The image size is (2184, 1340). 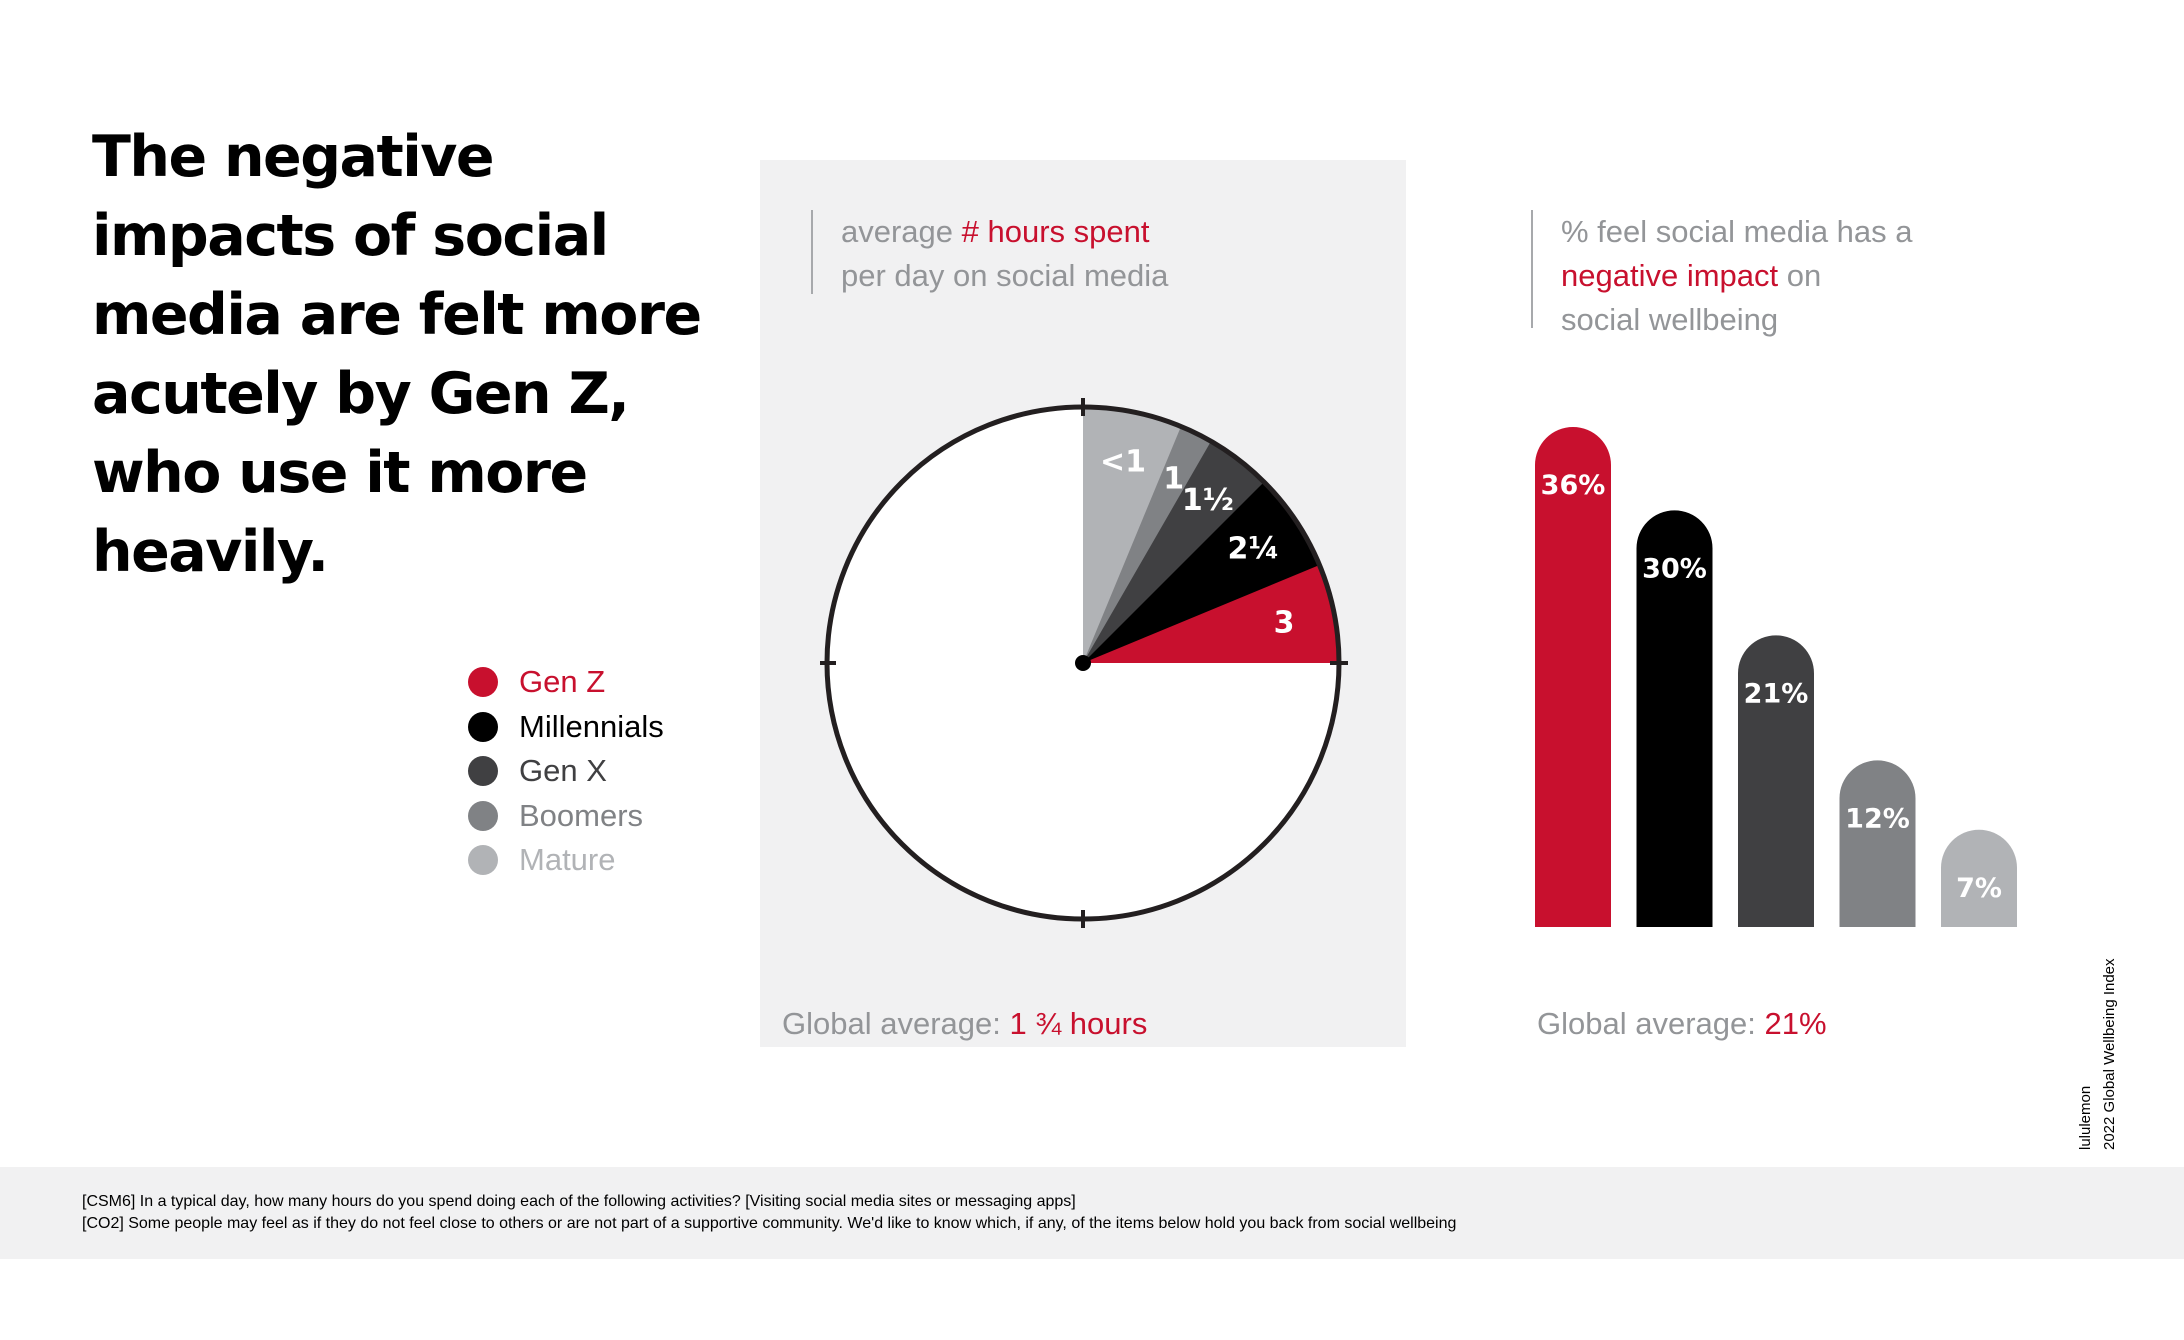 What do you see at coordinates (1132, 535) in the screenshot?
I see `pie-slice-mature` at bounding box center [1132, 535].